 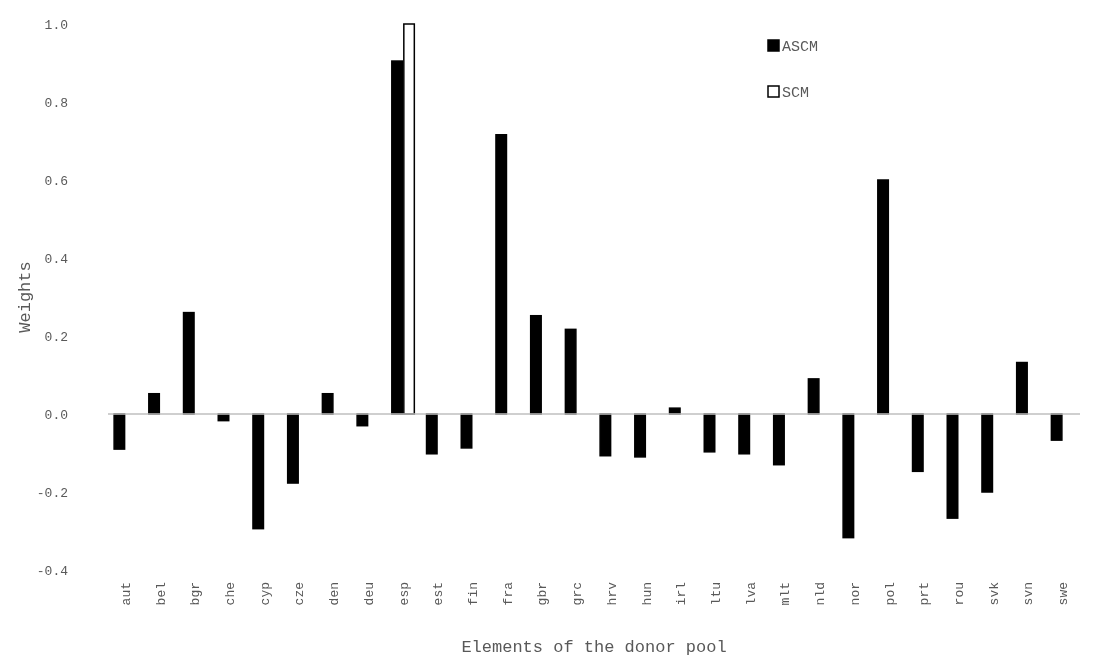 What do you see at coordinates (960, 594) in the screenshot?
I see `x-tick-label: rou` at bounding box center [960, 594].